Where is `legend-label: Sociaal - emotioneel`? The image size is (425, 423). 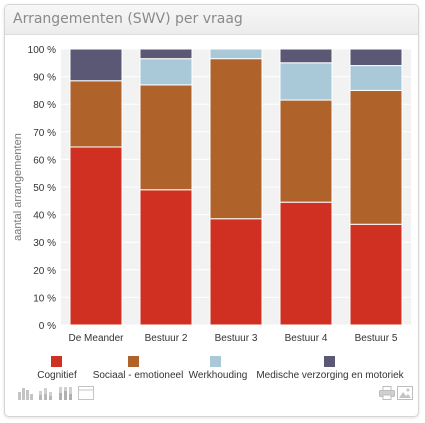 legend-label: Sociaal - emotioneel is located at coordinates (138, 375).